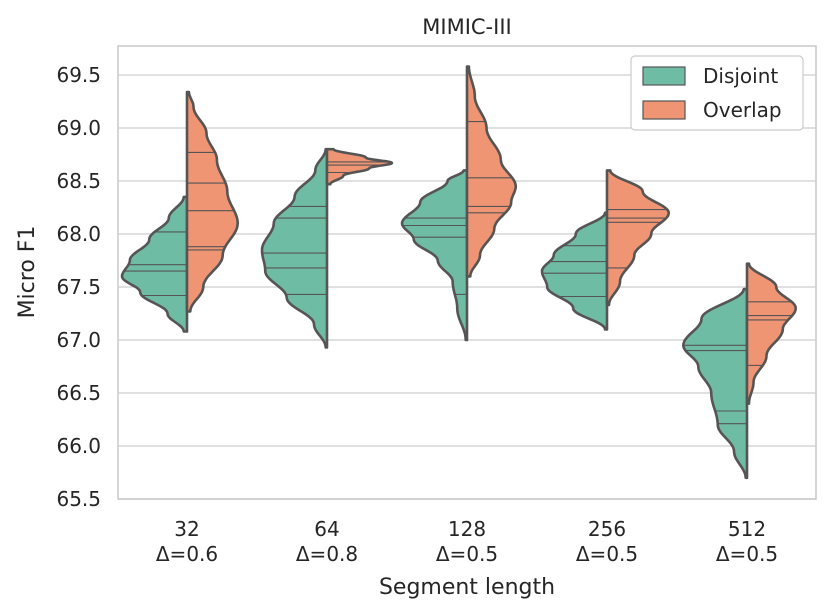 This screenshot has height=614, width=830. What do you see at coordinates (607, 529) in the screenshot?
I see `x-tick-label: 256` at bounding box center [607, 529].